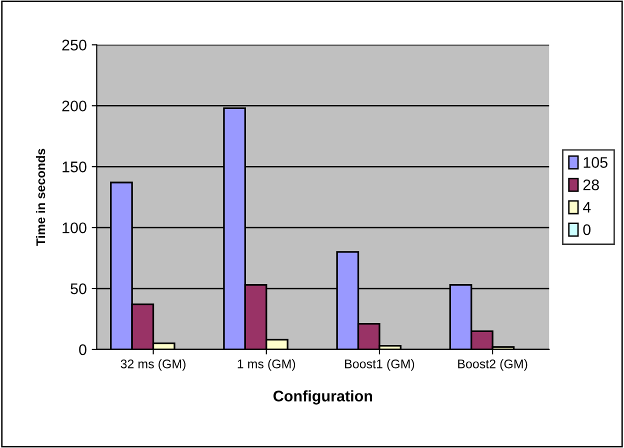  Describe the element at coordinates (267, 365) in the screenshot. I see `x-tick-label: 1 ms (GM)` at that location.